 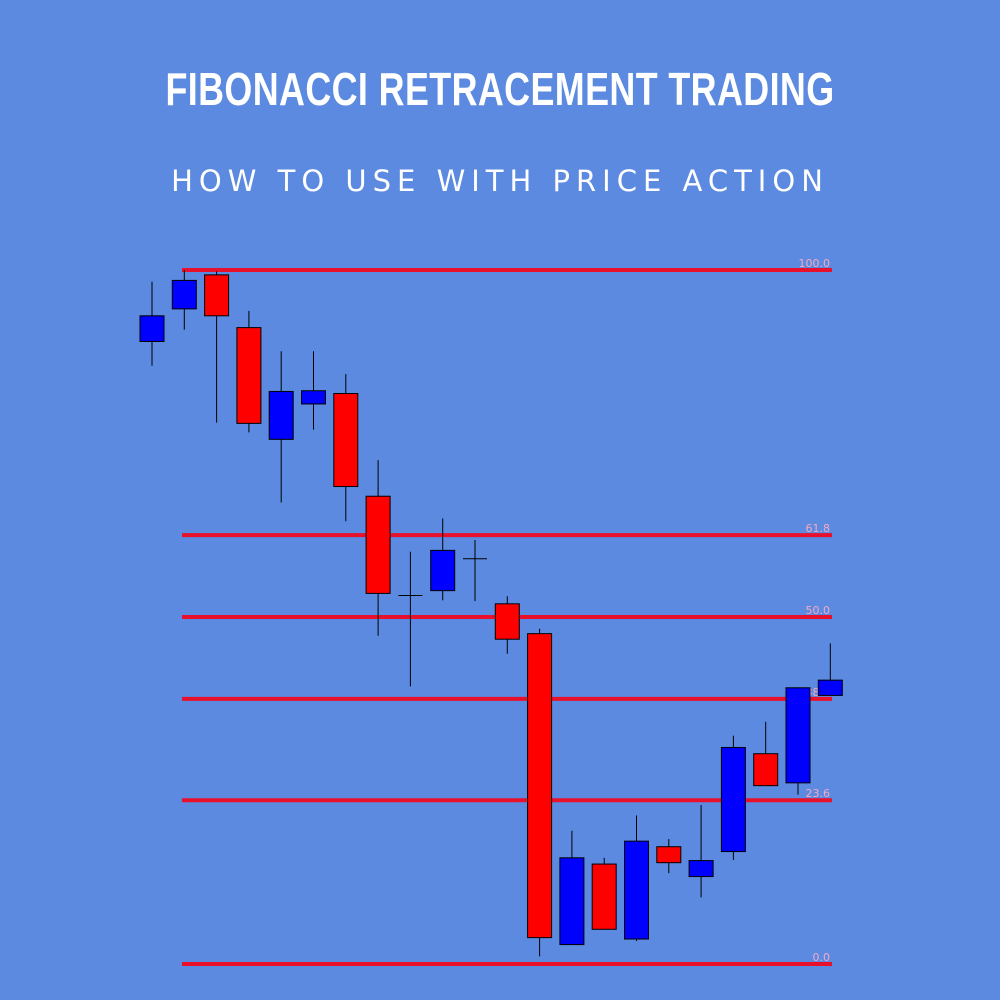 I want to click on fib-label-5: 0.0, so click(x=822, y=957).